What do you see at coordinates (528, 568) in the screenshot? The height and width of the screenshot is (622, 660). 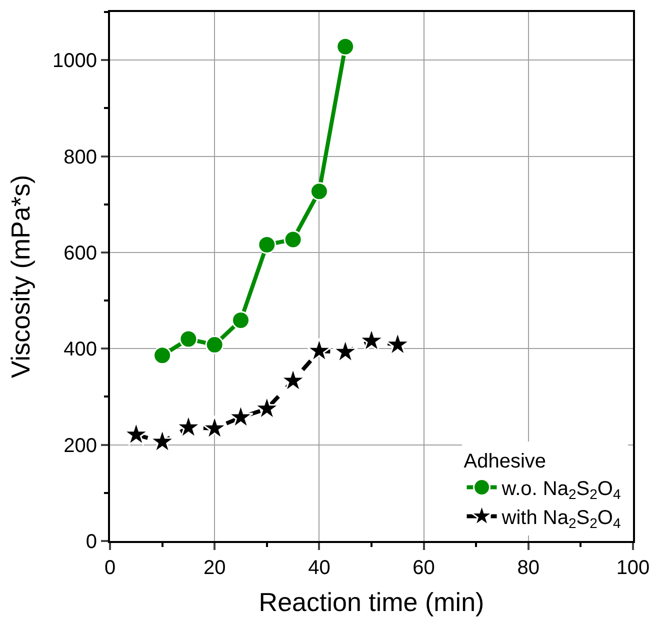 I see `x-tick-label: 80` at bounding box center [528, 568].